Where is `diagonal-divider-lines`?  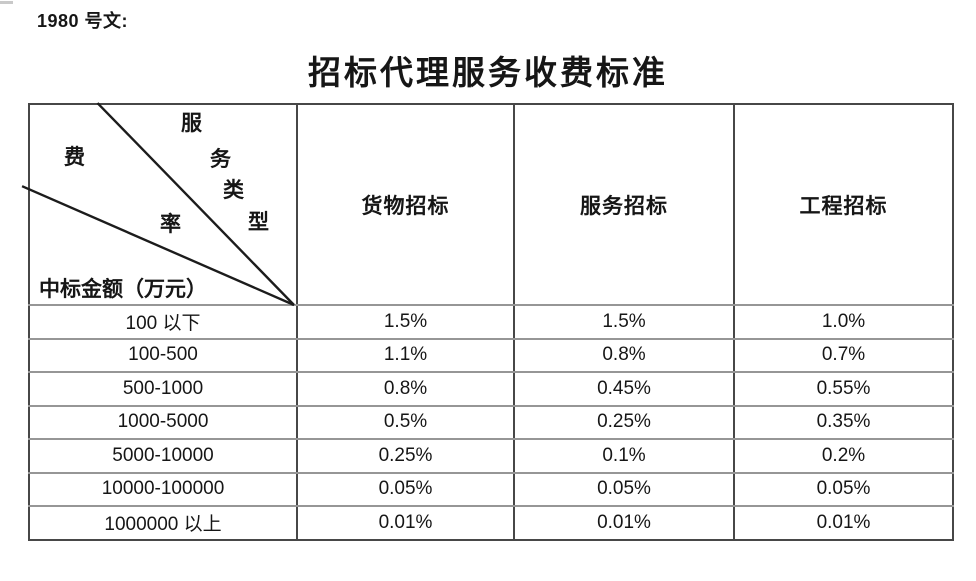 diagonal-divider-lines is located at coordinates (158, 204).